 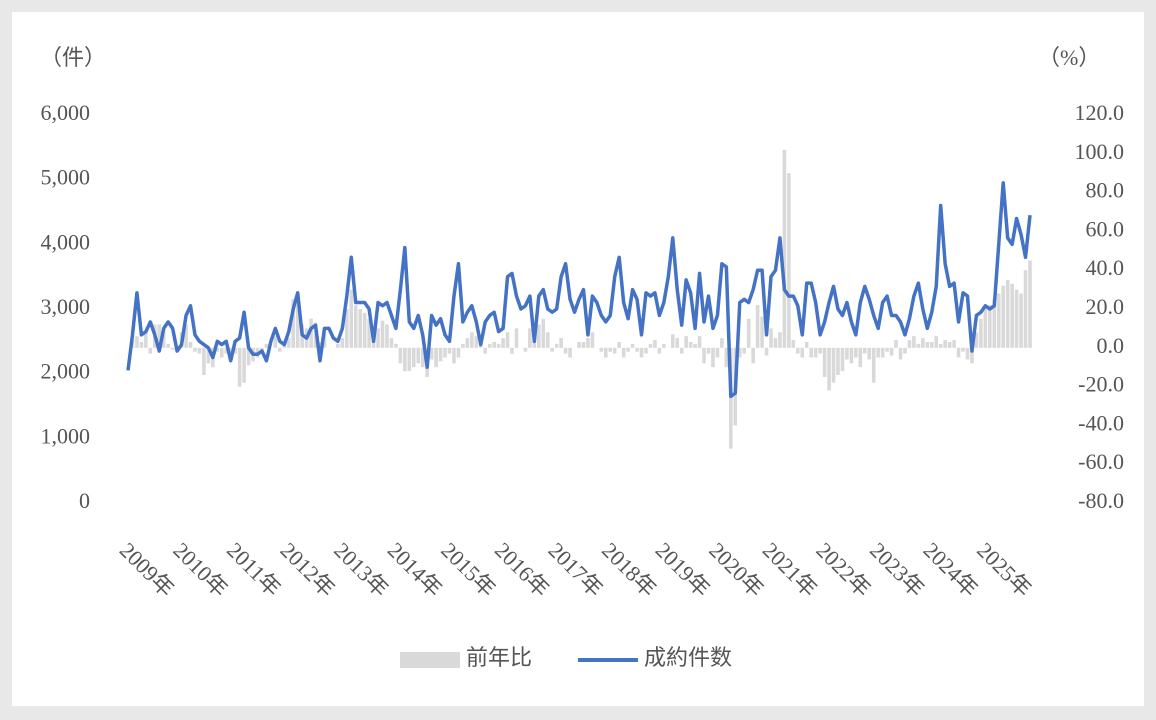 What do you see at coordinates (84, 500) in the screenshot?
I see `y-tick-label: 0` at bounding box center [84, 500].